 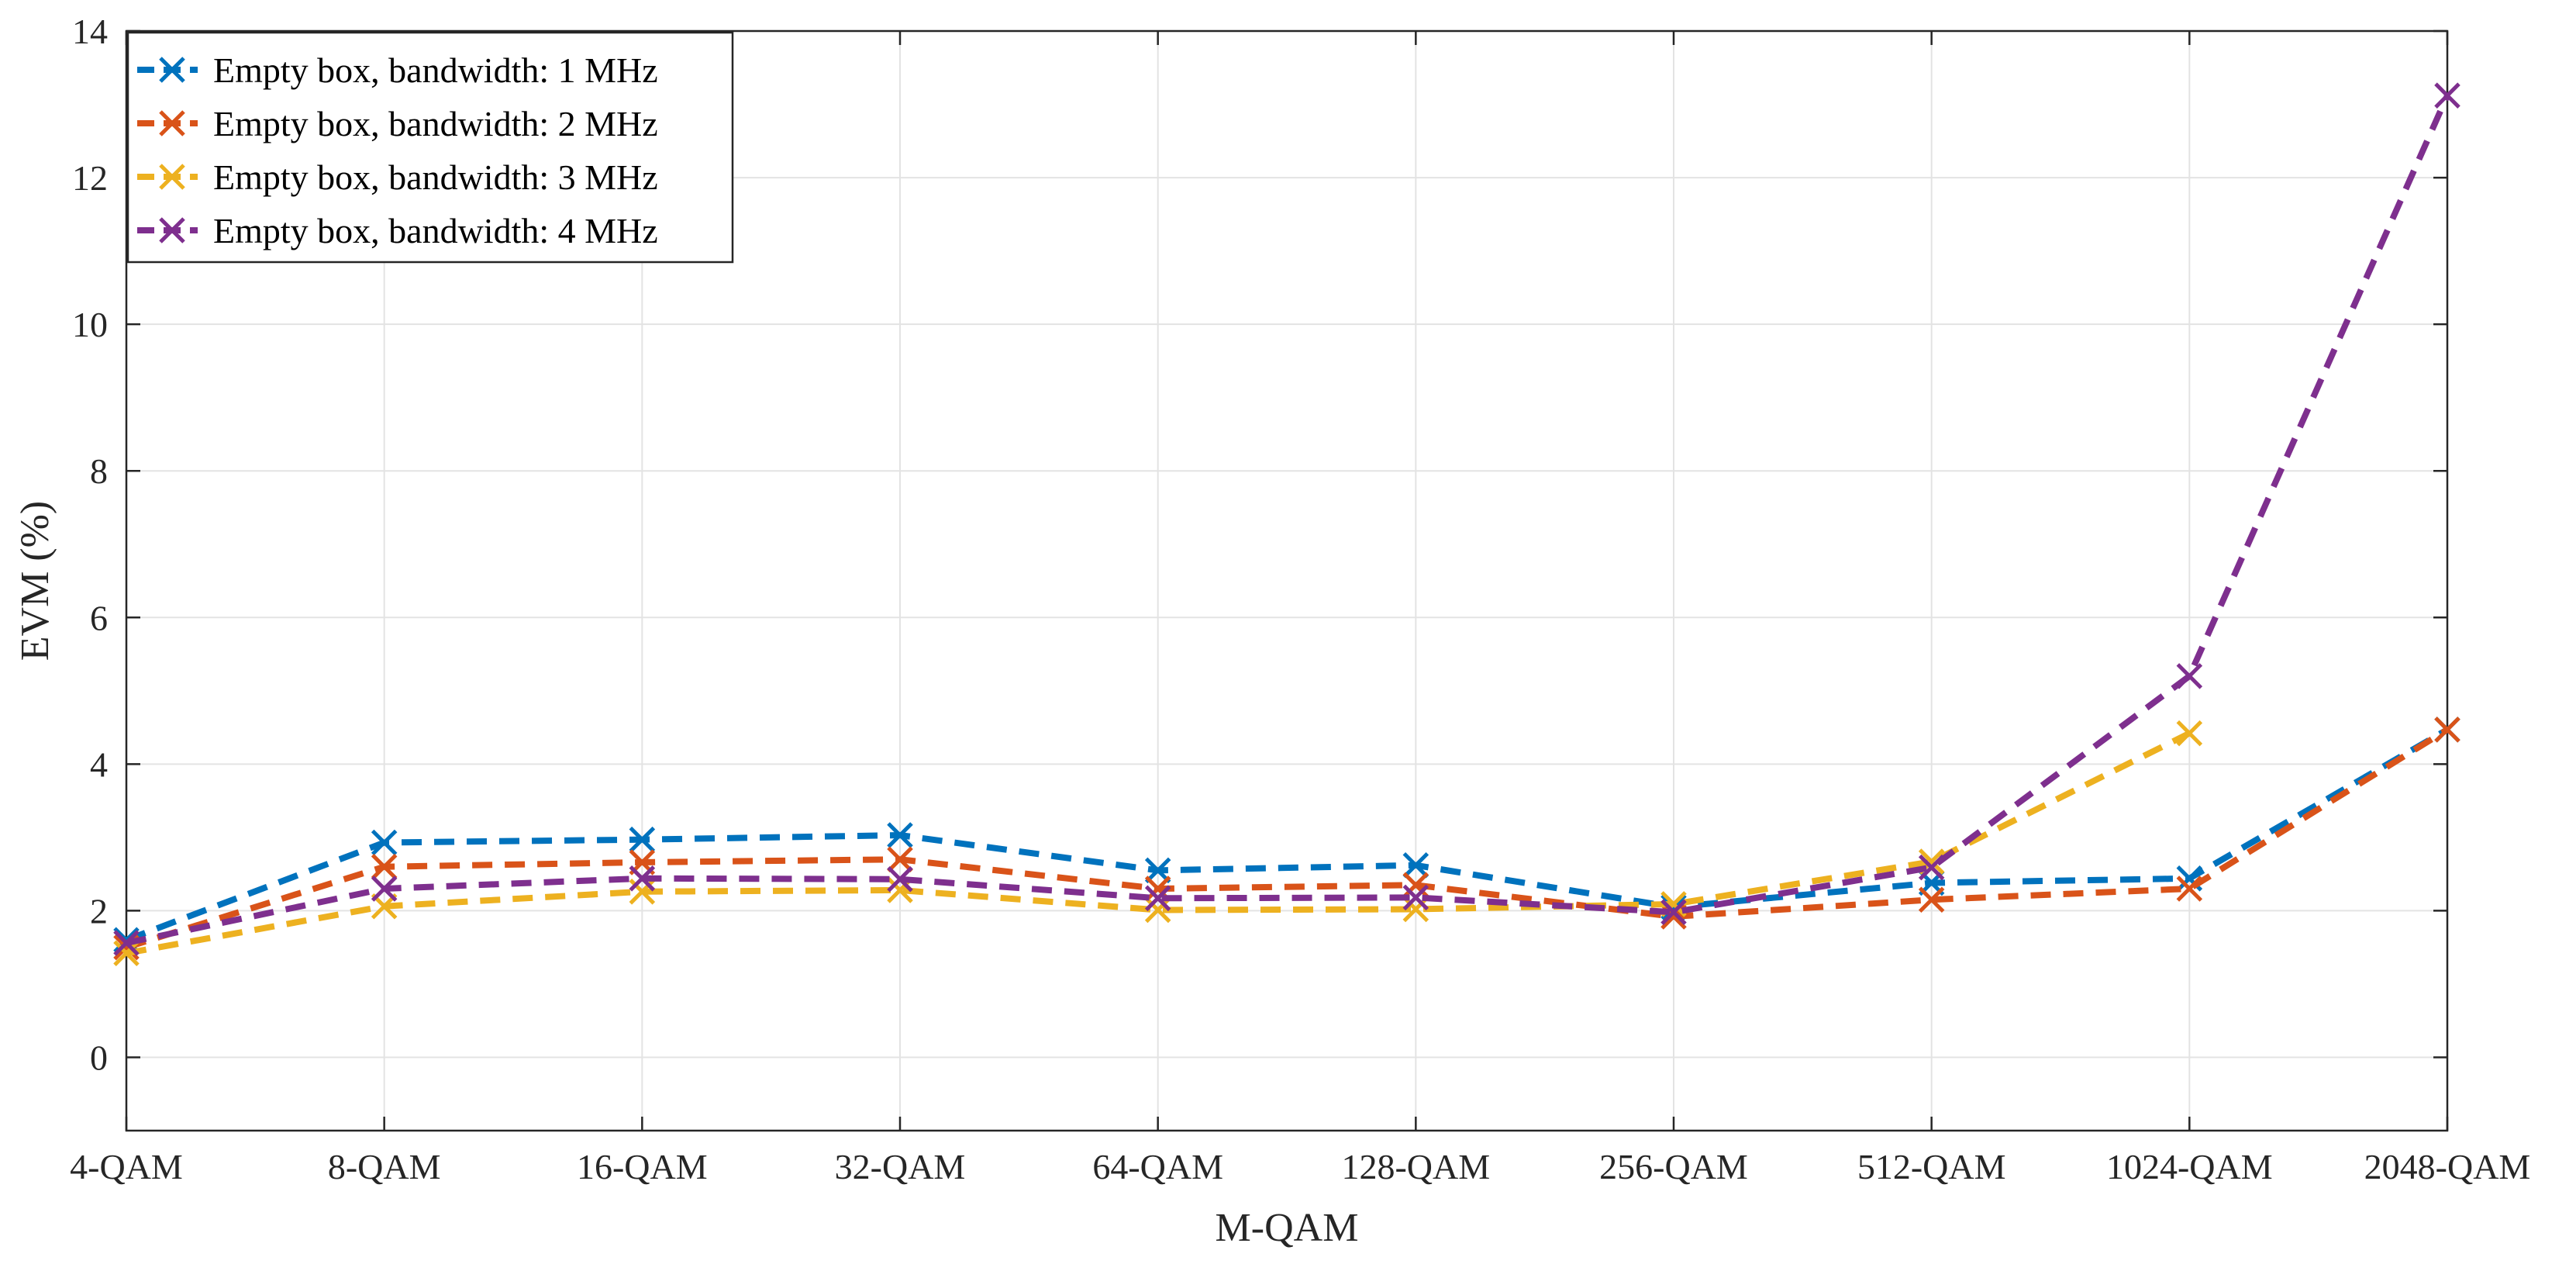 I want to click on x-tick-label: 64-QAM, so click(x=1157, y=1166).